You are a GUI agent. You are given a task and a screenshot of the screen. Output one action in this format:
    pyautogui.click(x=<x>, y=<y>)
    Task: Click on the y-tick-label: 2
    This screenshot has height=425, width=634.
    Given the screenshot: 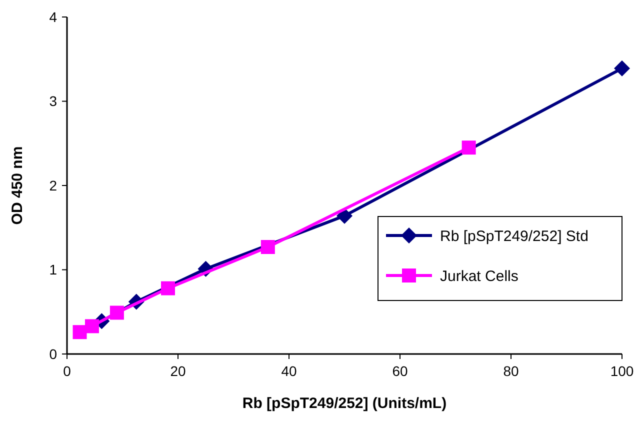 What is the action you would take?
    pyautogui.click(x=53, y=185)
    